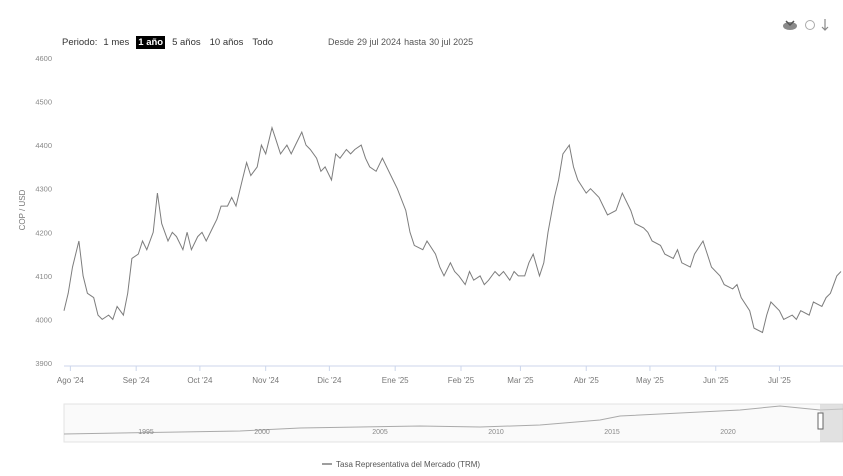  What do you see at coordinates (379, 42) in the screenshot?
I see `date-from-input: 29 jul 2024` at bounding box center [379, 42].